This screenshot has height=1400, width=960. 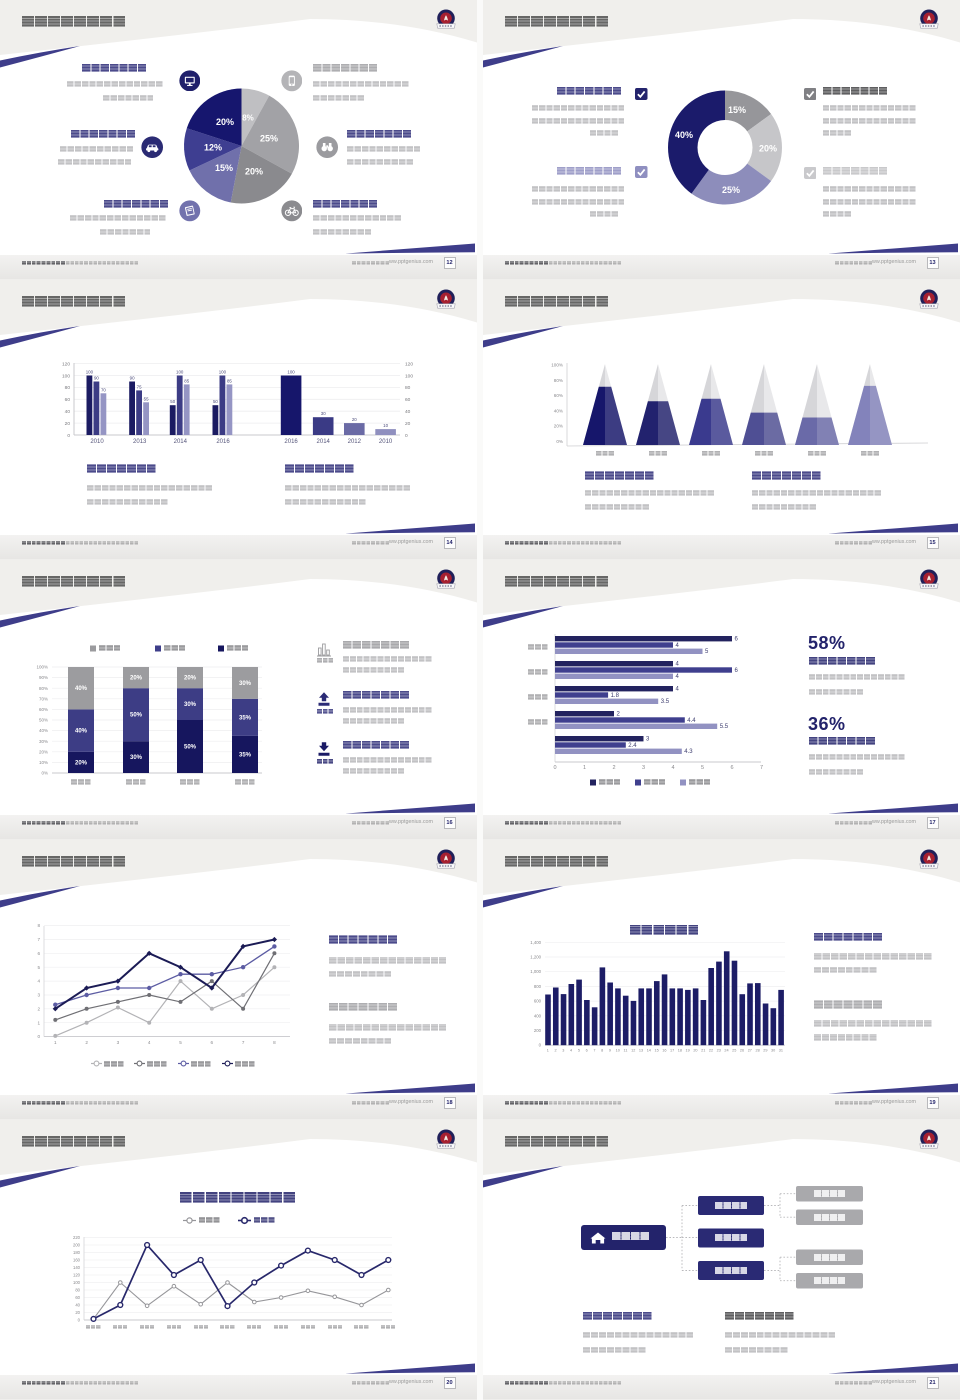 I want to click on svg-text: 16, so click(x=664, y=1051).